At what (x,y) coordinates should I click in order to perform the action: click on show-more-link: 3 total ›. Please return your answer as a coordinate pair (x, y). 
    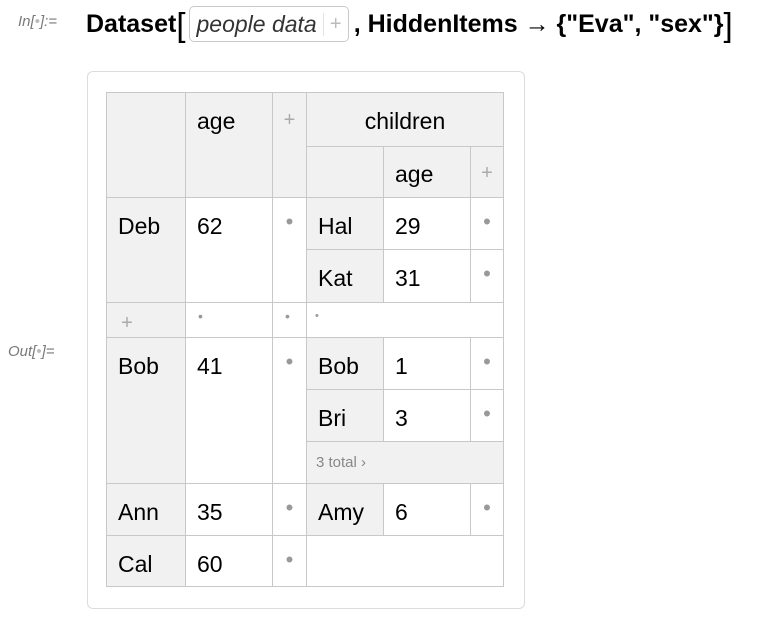
    Looking at the image, I should click on (405, 462).